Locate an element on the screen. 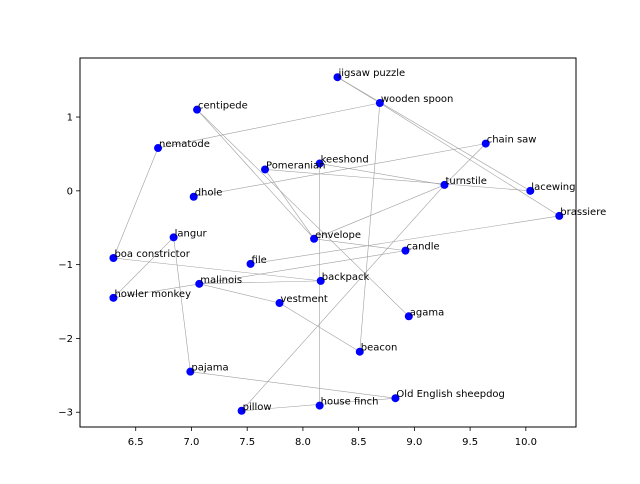  point-label-pomeranian: Pomeranian is located at coordinates (296, 165).